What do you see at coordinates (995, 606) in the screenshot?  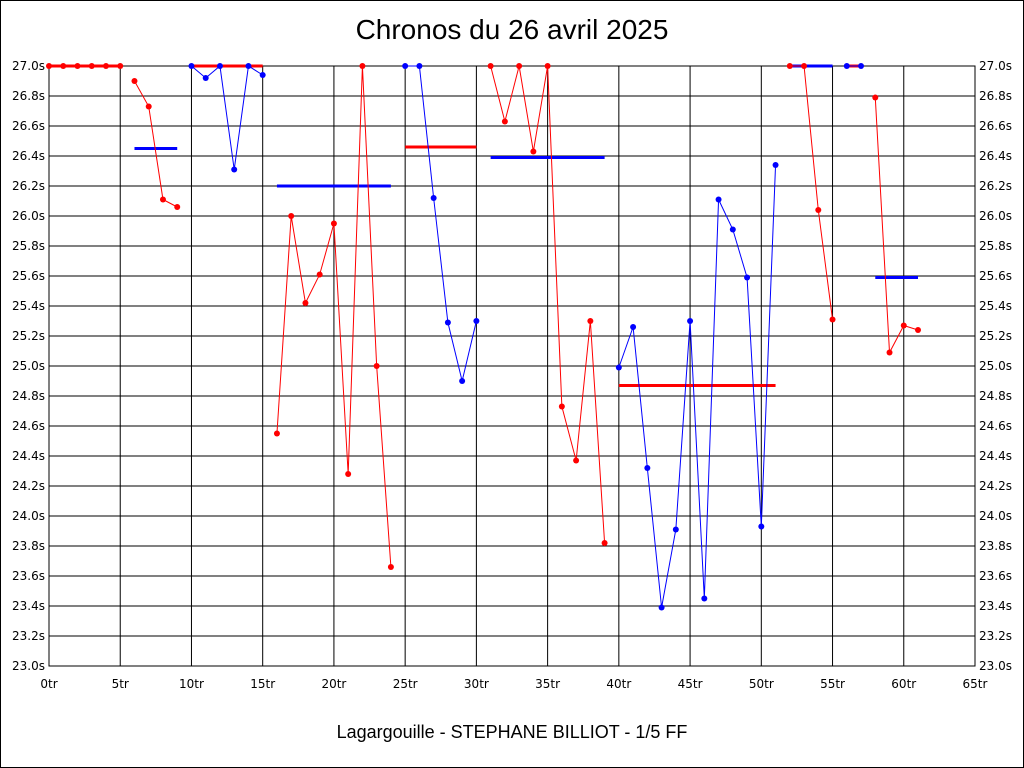 I see `y-tick-label-right: 23.4s` at bounding box center [995, 606].